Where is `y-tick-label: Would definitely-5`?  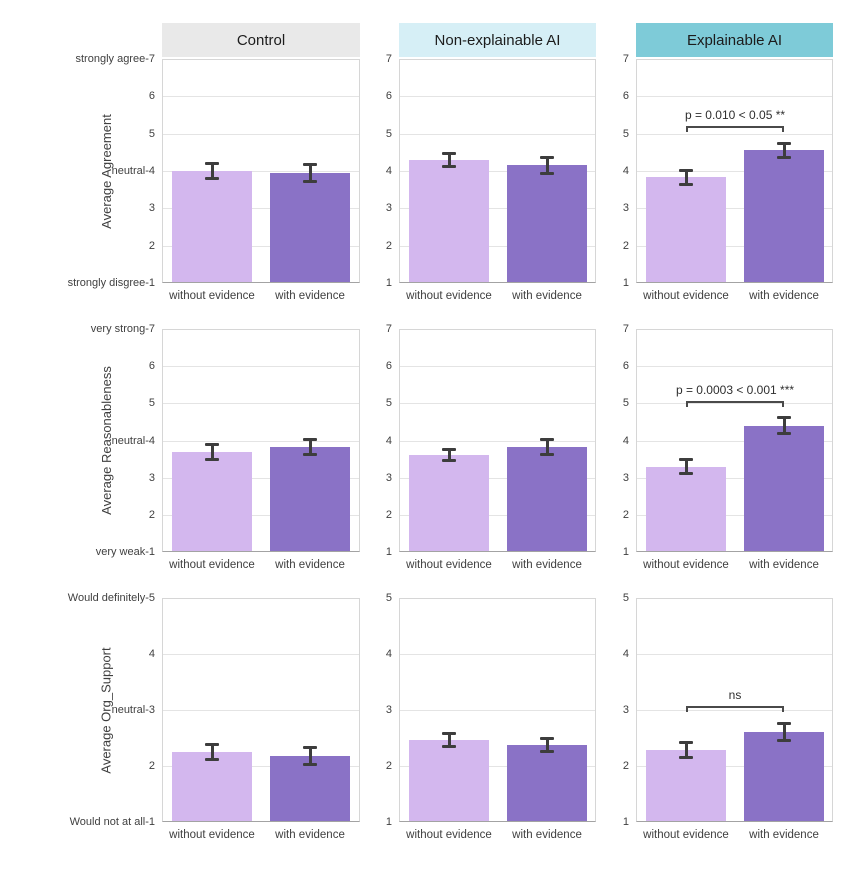
y-tick-label: Would definitely-5 is located at coordinates (111, 598).